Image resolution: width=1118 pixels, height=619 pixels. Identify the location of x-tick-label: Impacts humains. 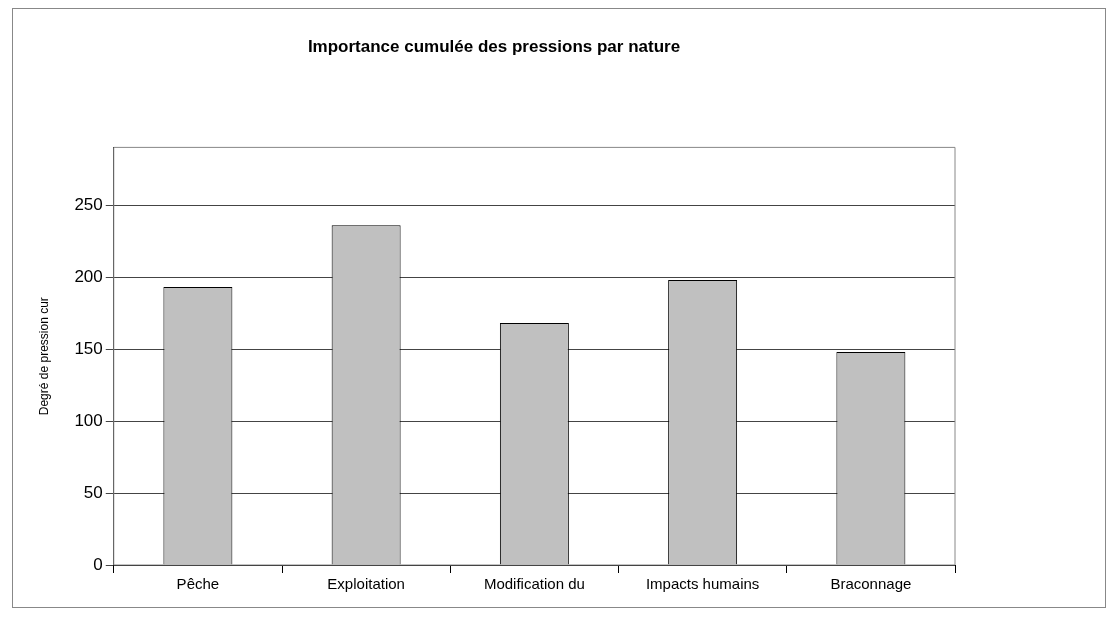
(702, 584).